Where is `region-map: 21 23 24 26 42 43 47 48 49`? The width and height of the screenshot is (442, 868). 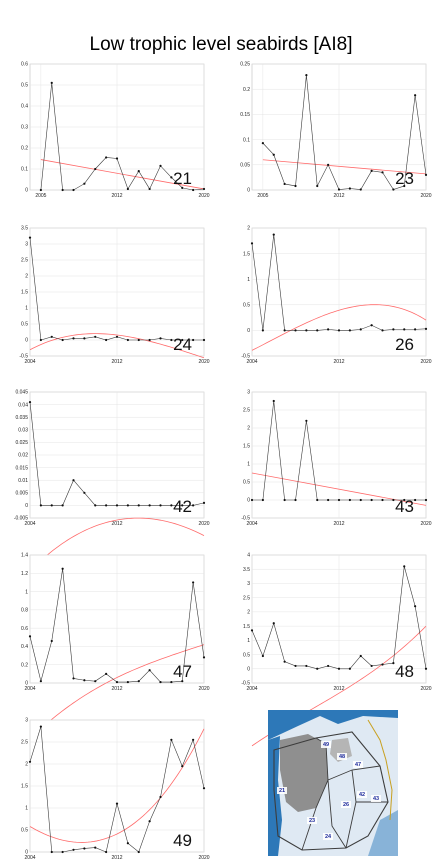 region-map: 21 23 24 26 42 43 47 48 49 is located at coordinates (333, 783).